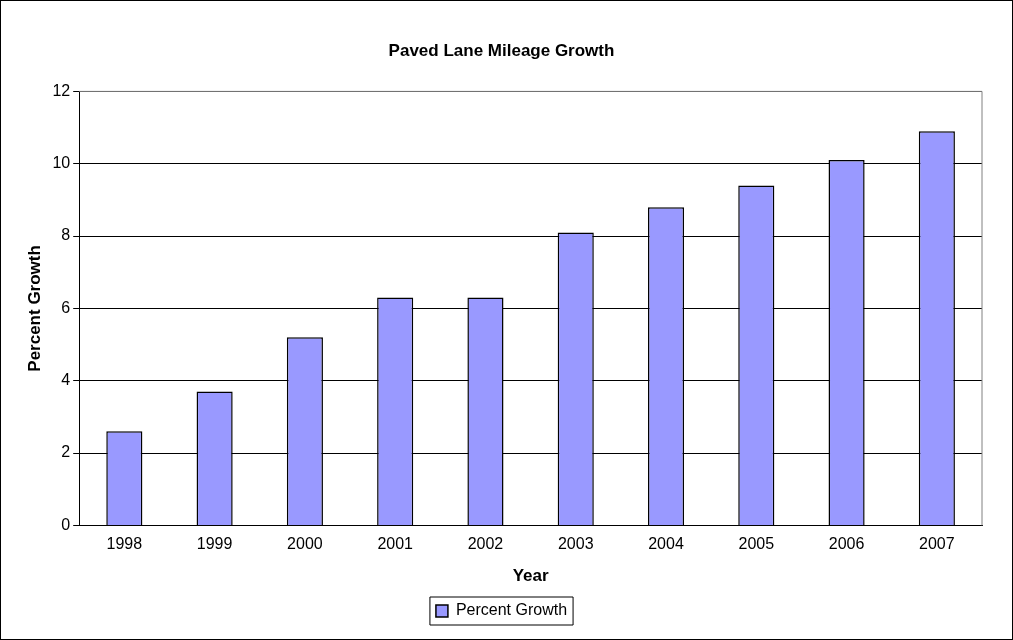  I want to click on x-tick-label: 1998, so click(124, 544).